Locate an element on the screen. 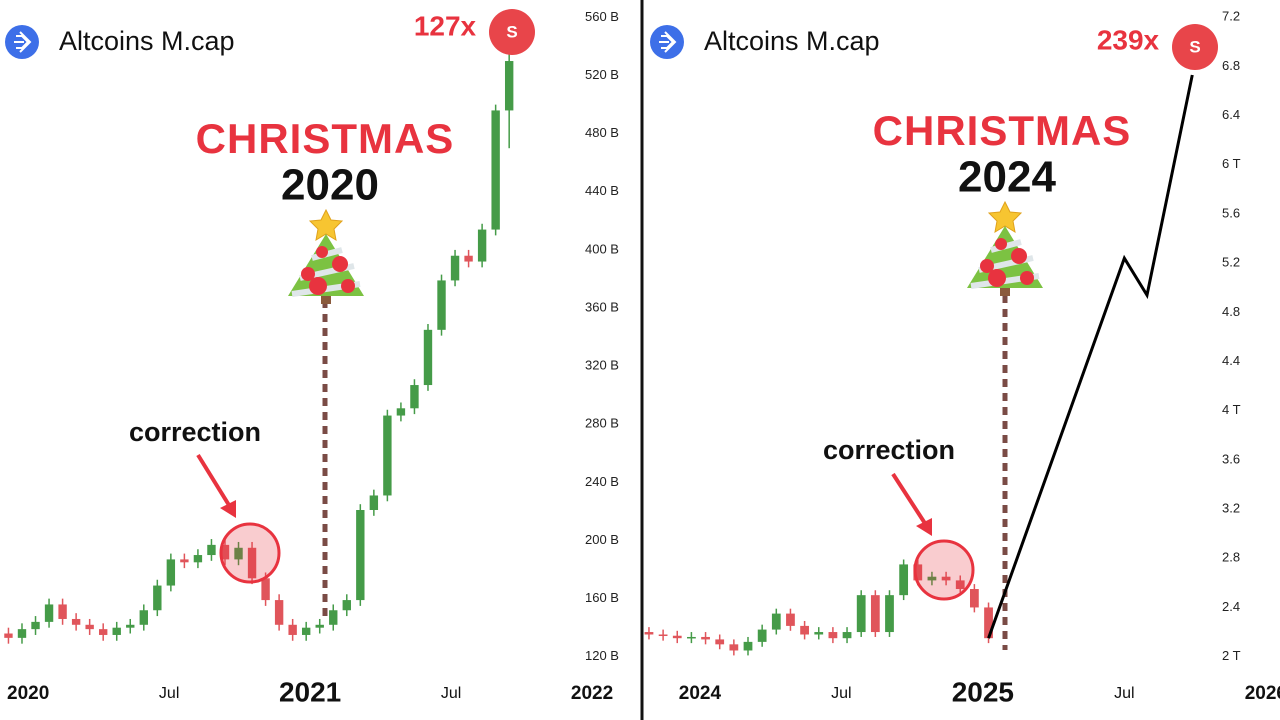 The height and width of the screenshot is (720, 1280). y-tick-label: 2.4 is located at coordinates (1231, 606).